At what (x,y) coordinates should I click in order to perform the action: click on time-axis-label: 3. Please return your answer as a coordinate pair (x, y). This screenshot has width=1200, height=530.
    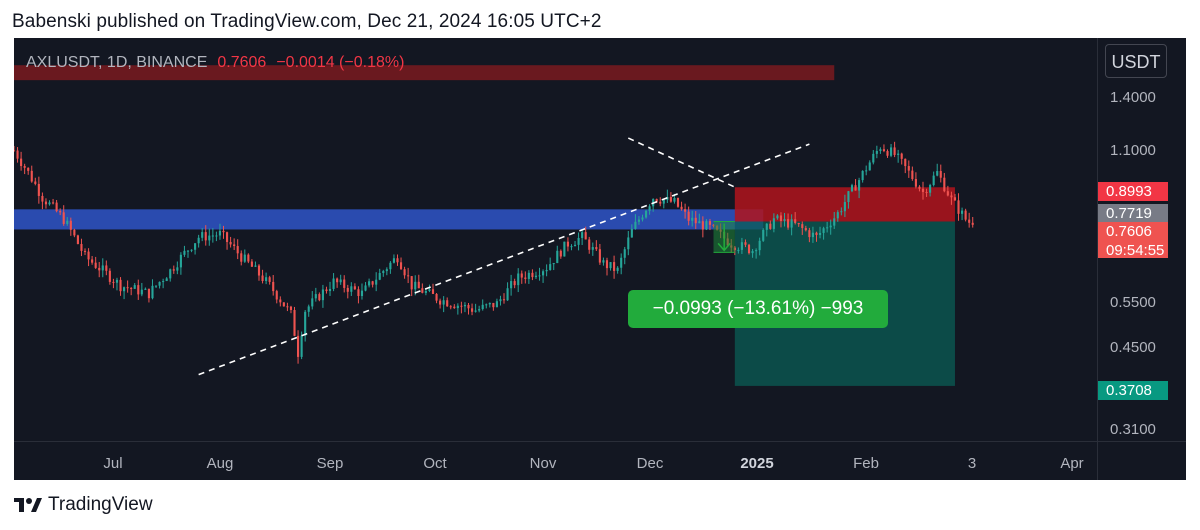
    Looking at the image, I should click on (972, 463).